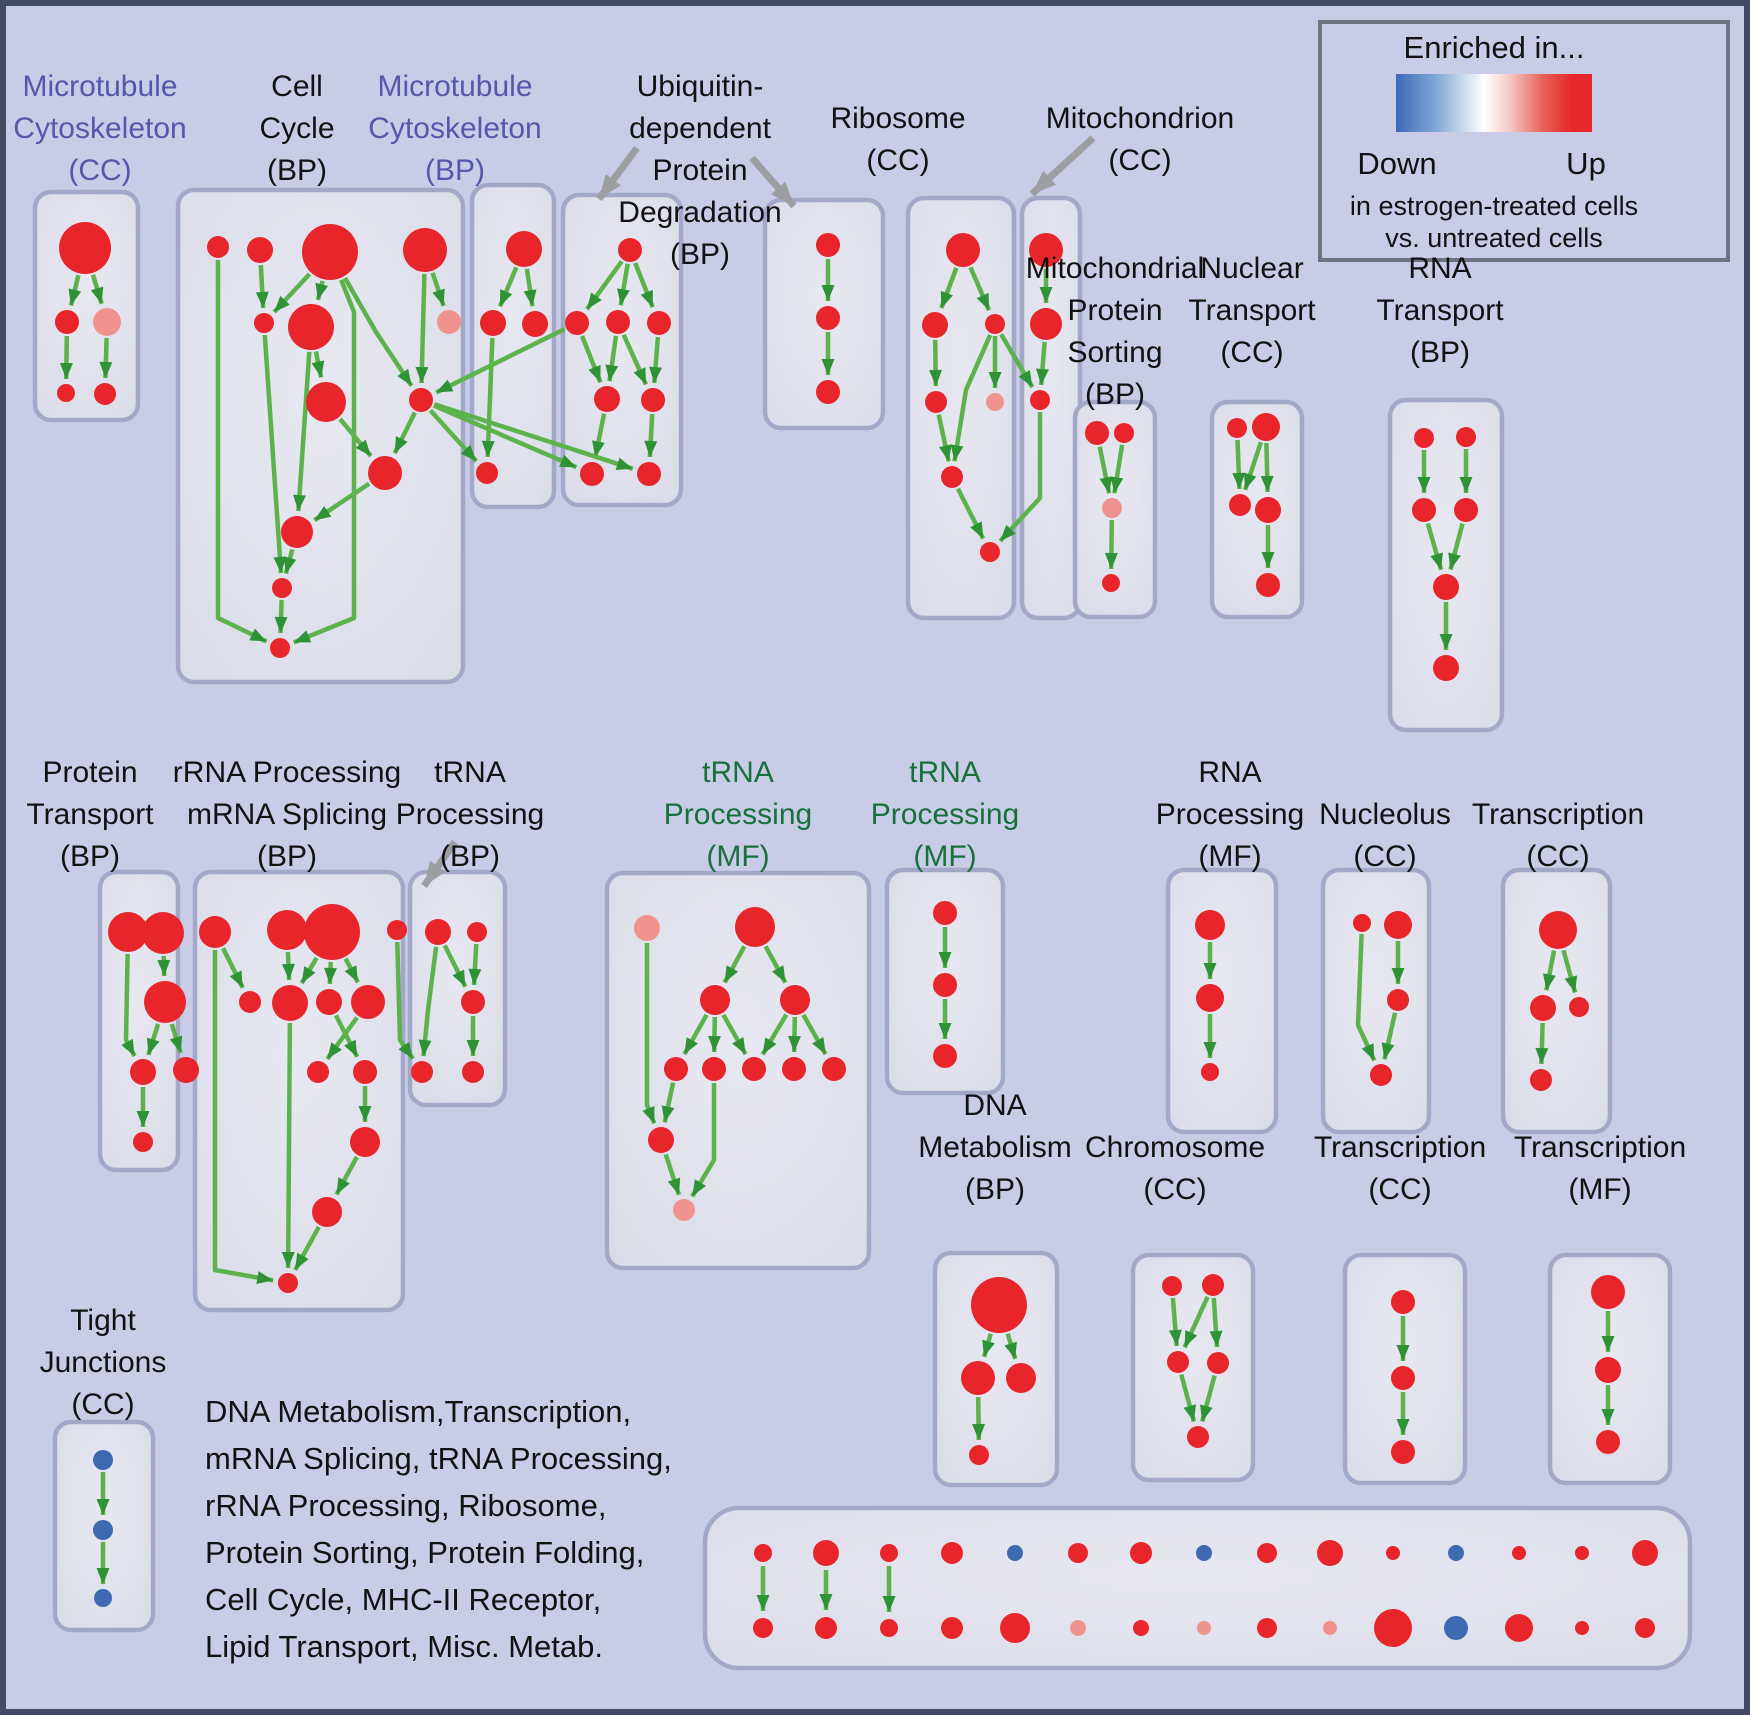 The width and height of the screenshot is (1750, 1715). Describe the element at coordinates (945, 814) in the screenshot. I see `label-trna-processing-mf-small: tRNA Processing (MF)` at that location.